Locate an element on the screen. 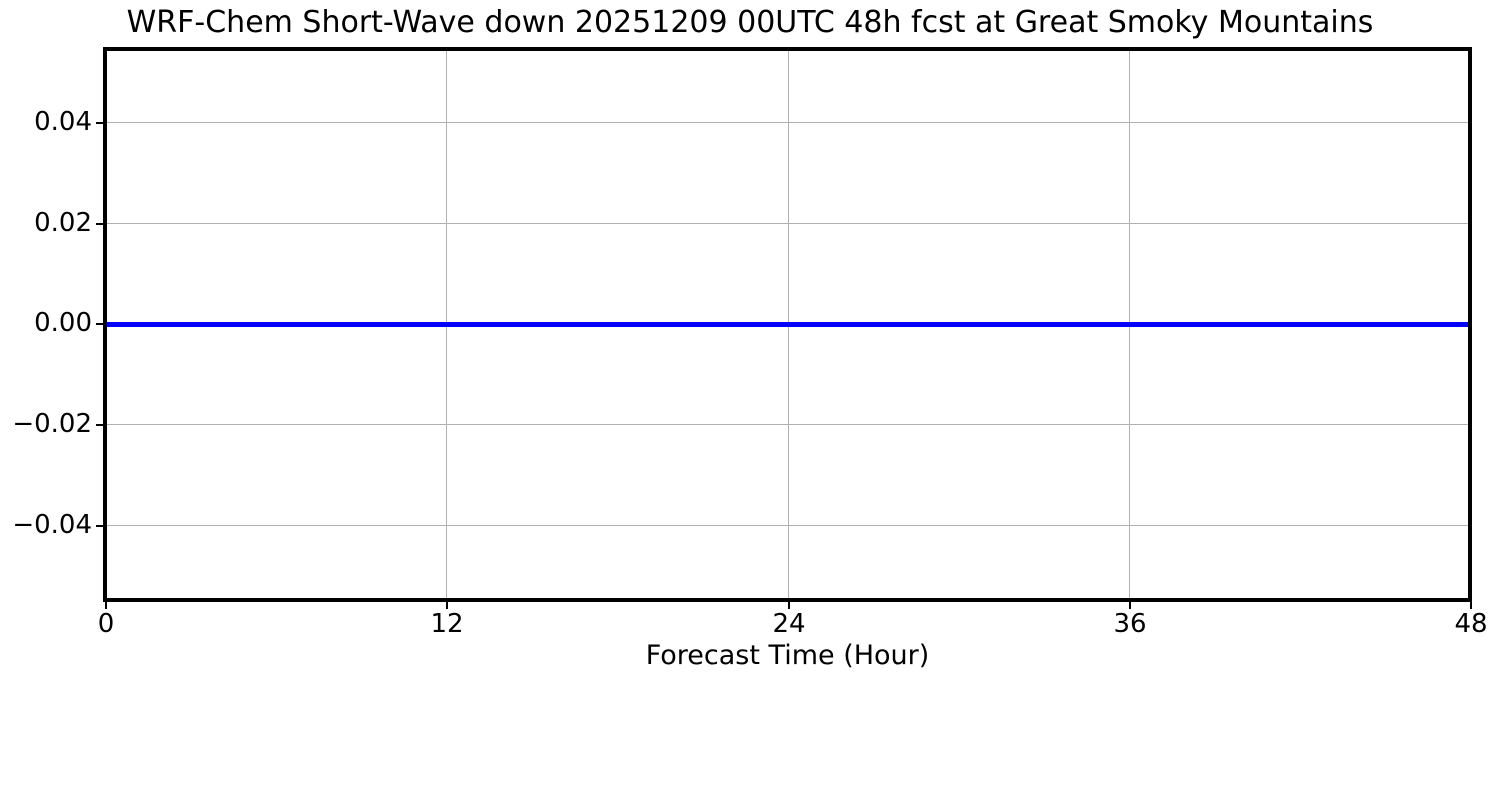  y-tick-mark--0.04 is located at coordinates (100, 526).